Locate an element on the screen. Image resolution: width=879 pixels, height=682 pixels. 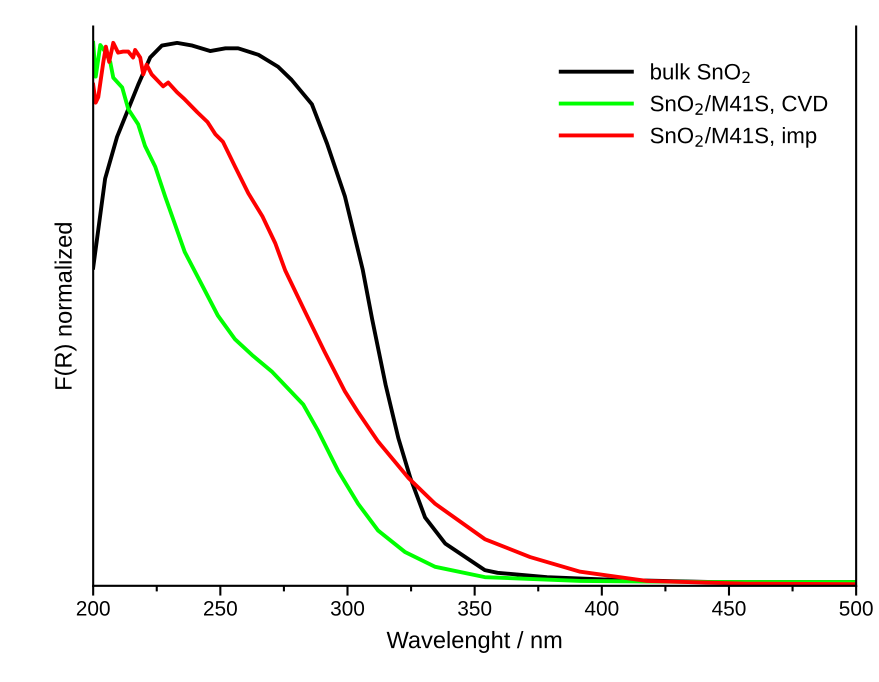
x-tick-label: 250 is located at coordinates (220, 608).